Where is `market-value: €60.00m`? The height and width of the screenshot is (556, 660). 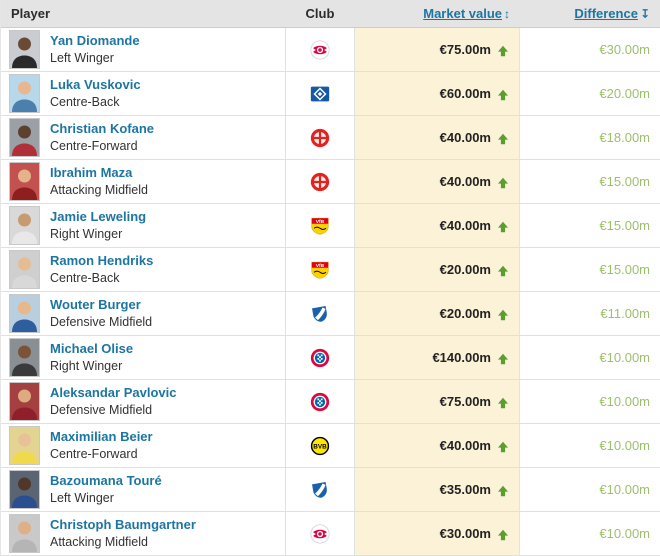 market-value: €60.00m is located at coordinates (465, 93).